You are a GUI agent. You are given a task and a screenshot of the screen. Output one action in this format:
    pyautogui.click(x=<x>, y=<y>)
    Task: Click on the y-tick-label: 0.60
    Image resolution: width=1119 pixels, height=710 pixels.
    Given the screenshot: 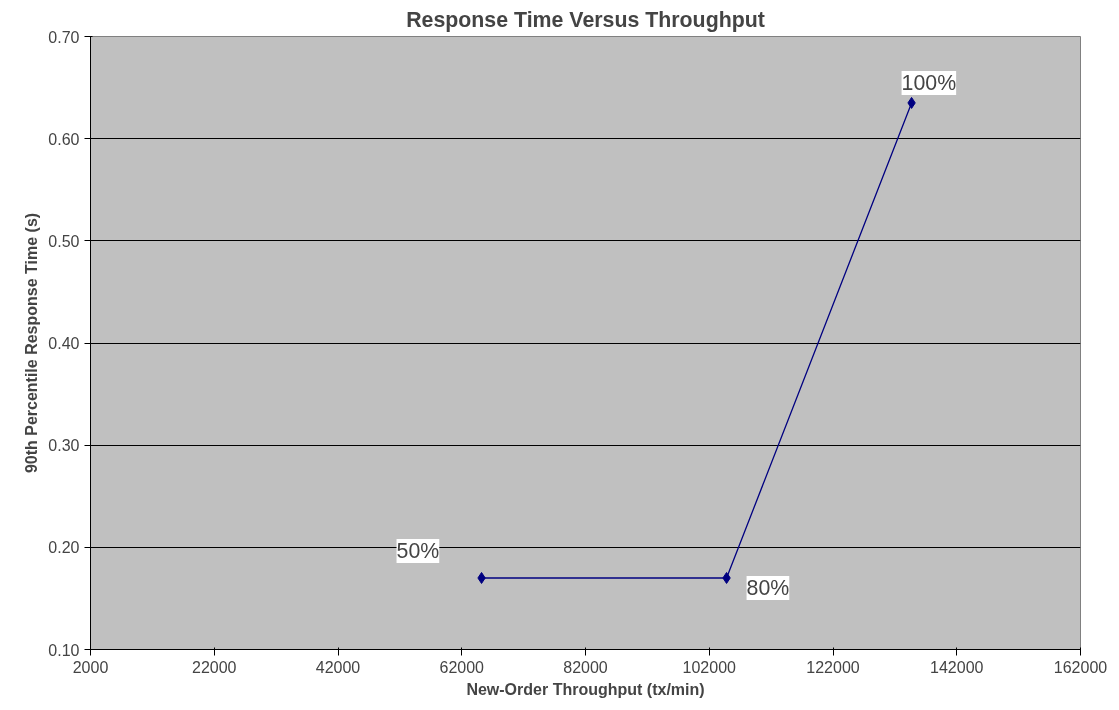 What is the action you would take?
    pyautogui.click(x=64, y=139)
    